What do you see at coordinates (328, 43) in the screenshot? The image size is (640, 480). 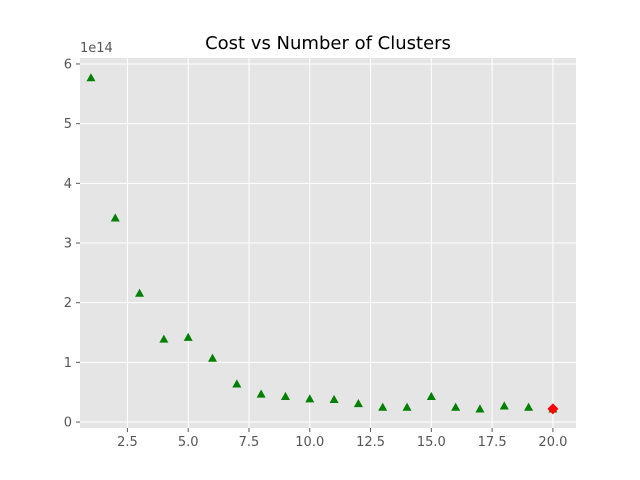 I see `chart-title: Cost vs Number of Clusters` at bounding box center [328, 43].